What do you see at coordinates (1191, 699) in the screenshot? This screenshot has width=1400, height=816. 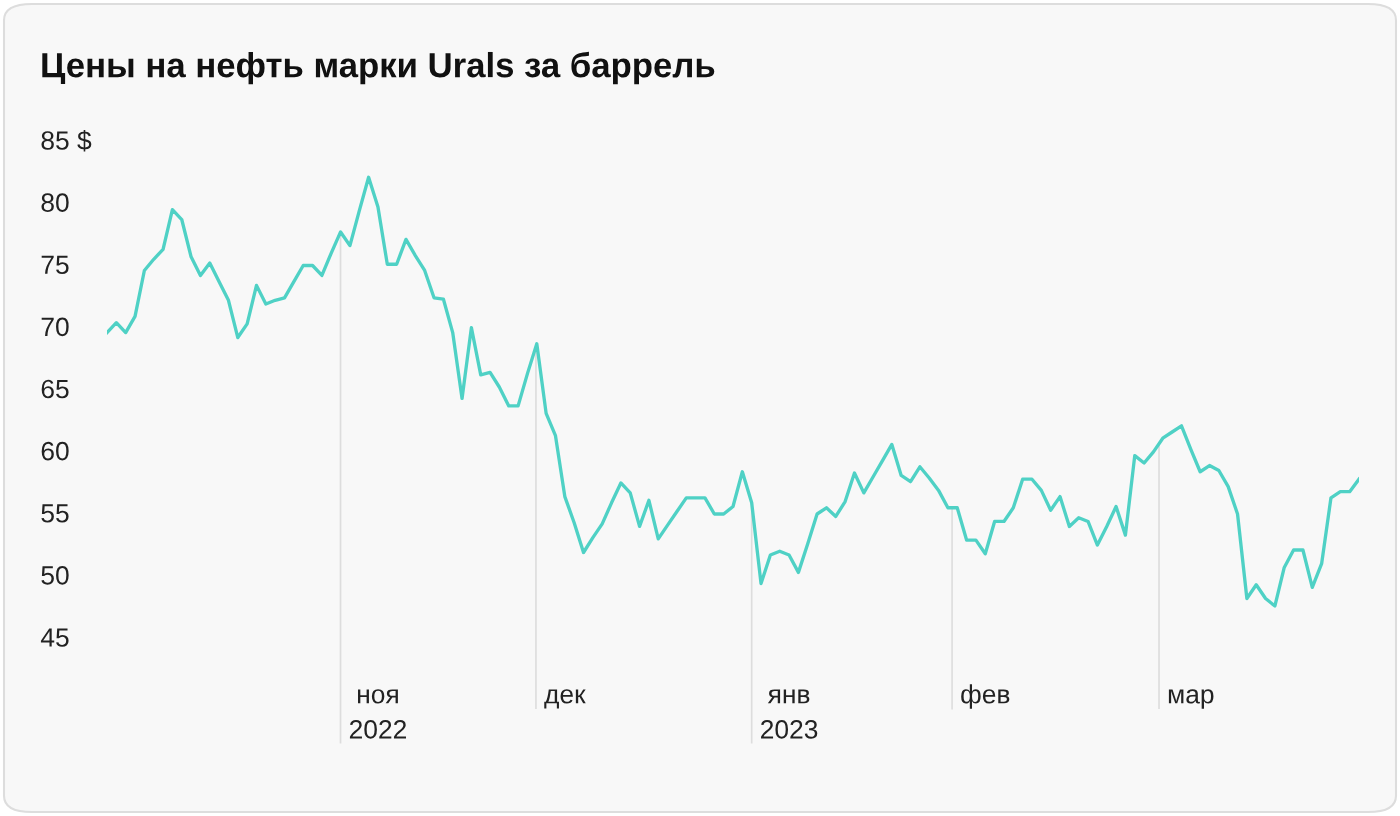 I see `x-tick-label: мар` at bounding box center [1191, 699].